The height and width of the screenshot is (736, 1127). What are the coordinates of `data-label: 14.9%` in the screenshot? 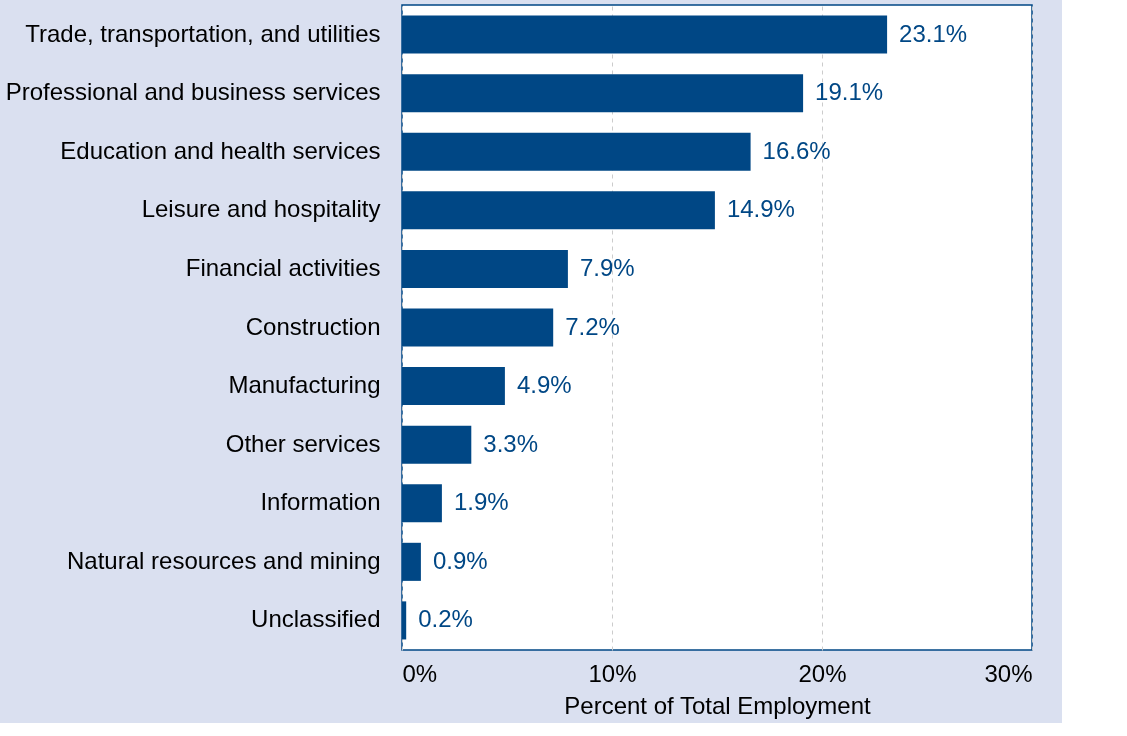 It's located at (760, 209).